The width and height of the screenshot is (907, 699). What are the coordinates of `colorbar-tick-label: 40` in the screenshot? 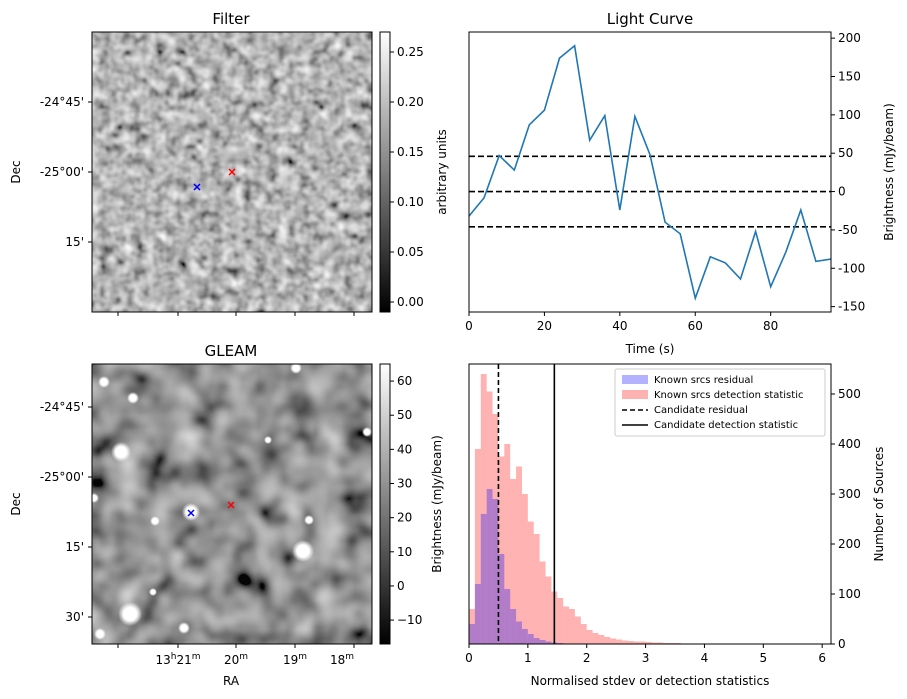 It's located at (404, 449).